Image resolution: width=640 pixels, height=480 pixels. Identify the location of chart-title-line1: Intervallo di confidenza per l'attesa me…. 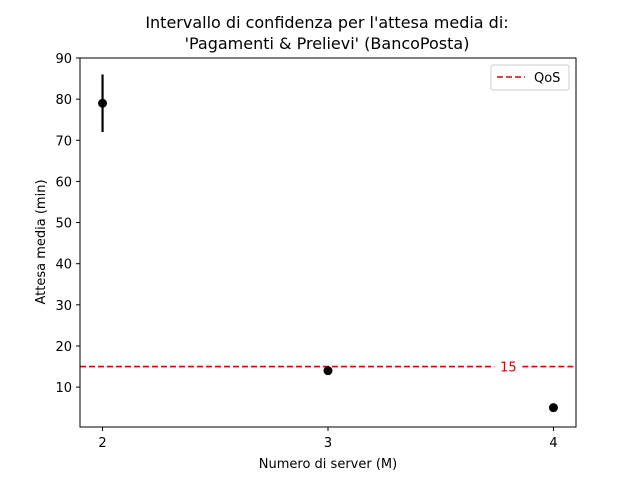
(326, 22).